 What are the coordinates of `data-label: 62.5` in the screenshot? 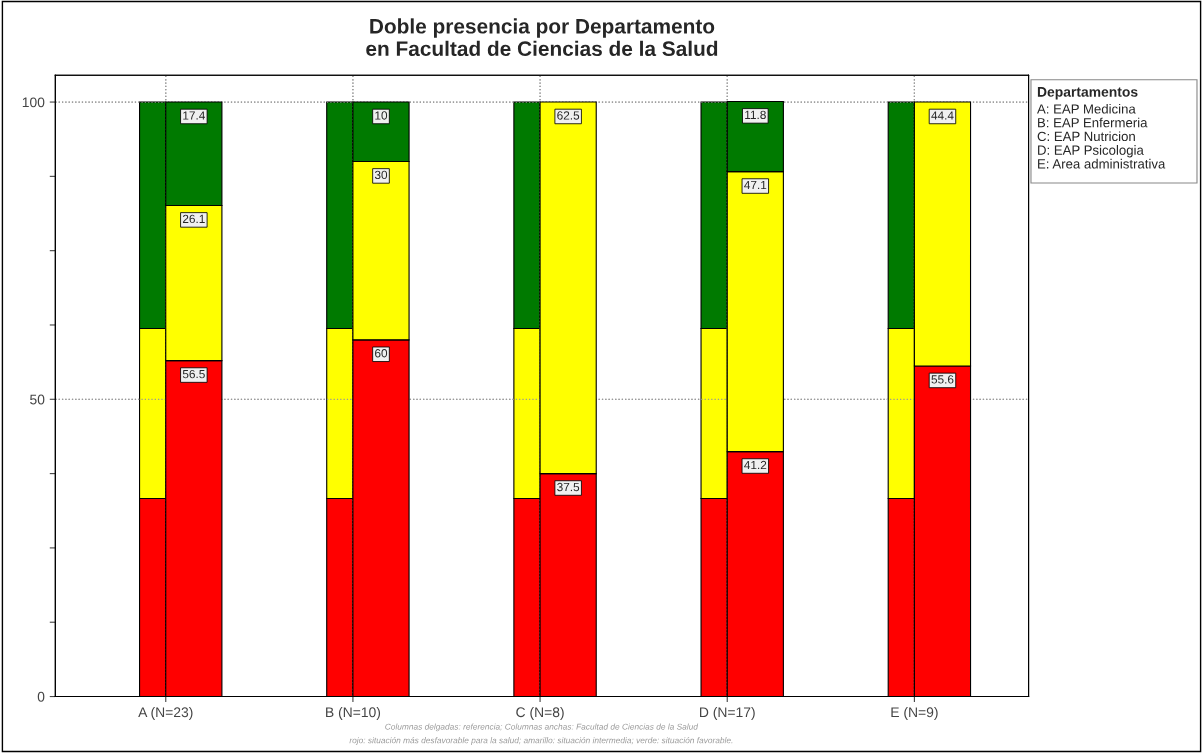 It's located at (568, 115).